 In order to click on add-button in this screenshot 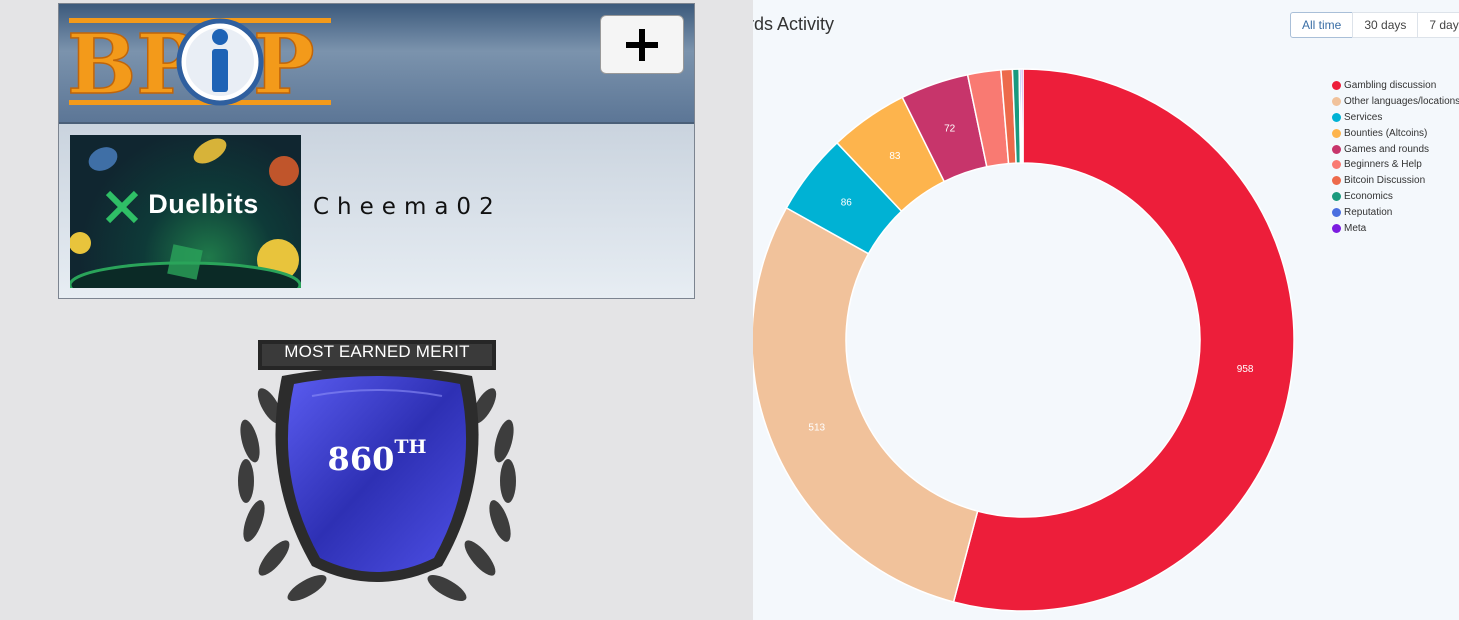, I will do `click(642, 44)`.